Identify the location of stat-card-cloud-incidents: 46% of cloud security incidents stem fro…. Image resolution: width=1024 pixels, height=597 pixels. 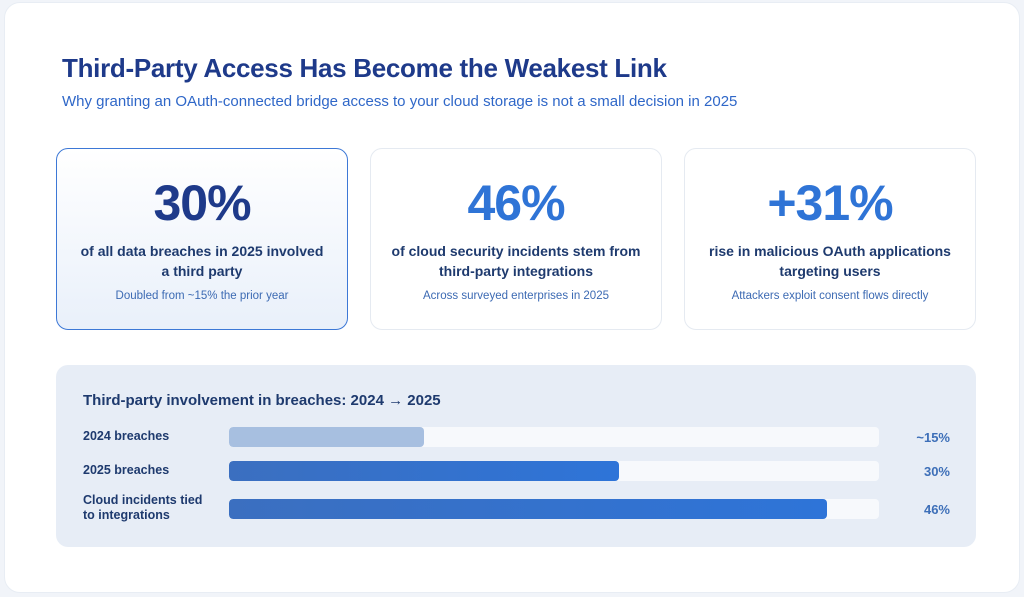
(516, 239).